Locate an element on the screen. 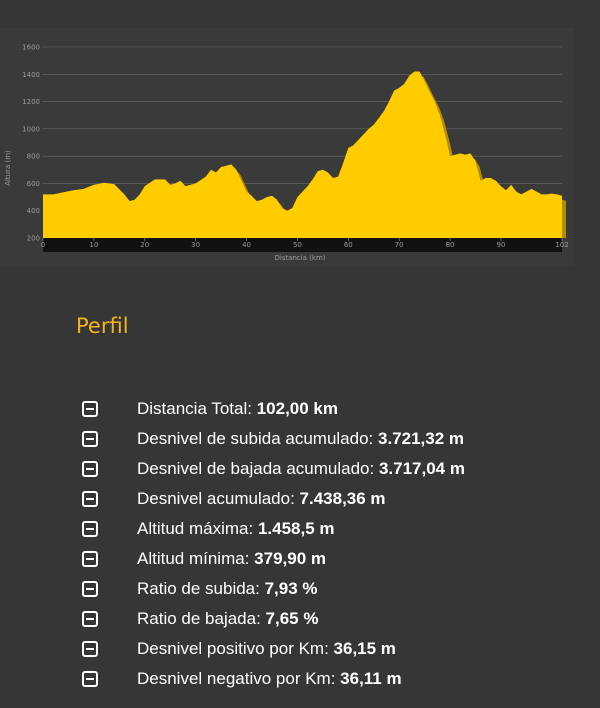 The image size is (600, 708). stat-label: Distancia Total: is located at coordinates (197, 408).